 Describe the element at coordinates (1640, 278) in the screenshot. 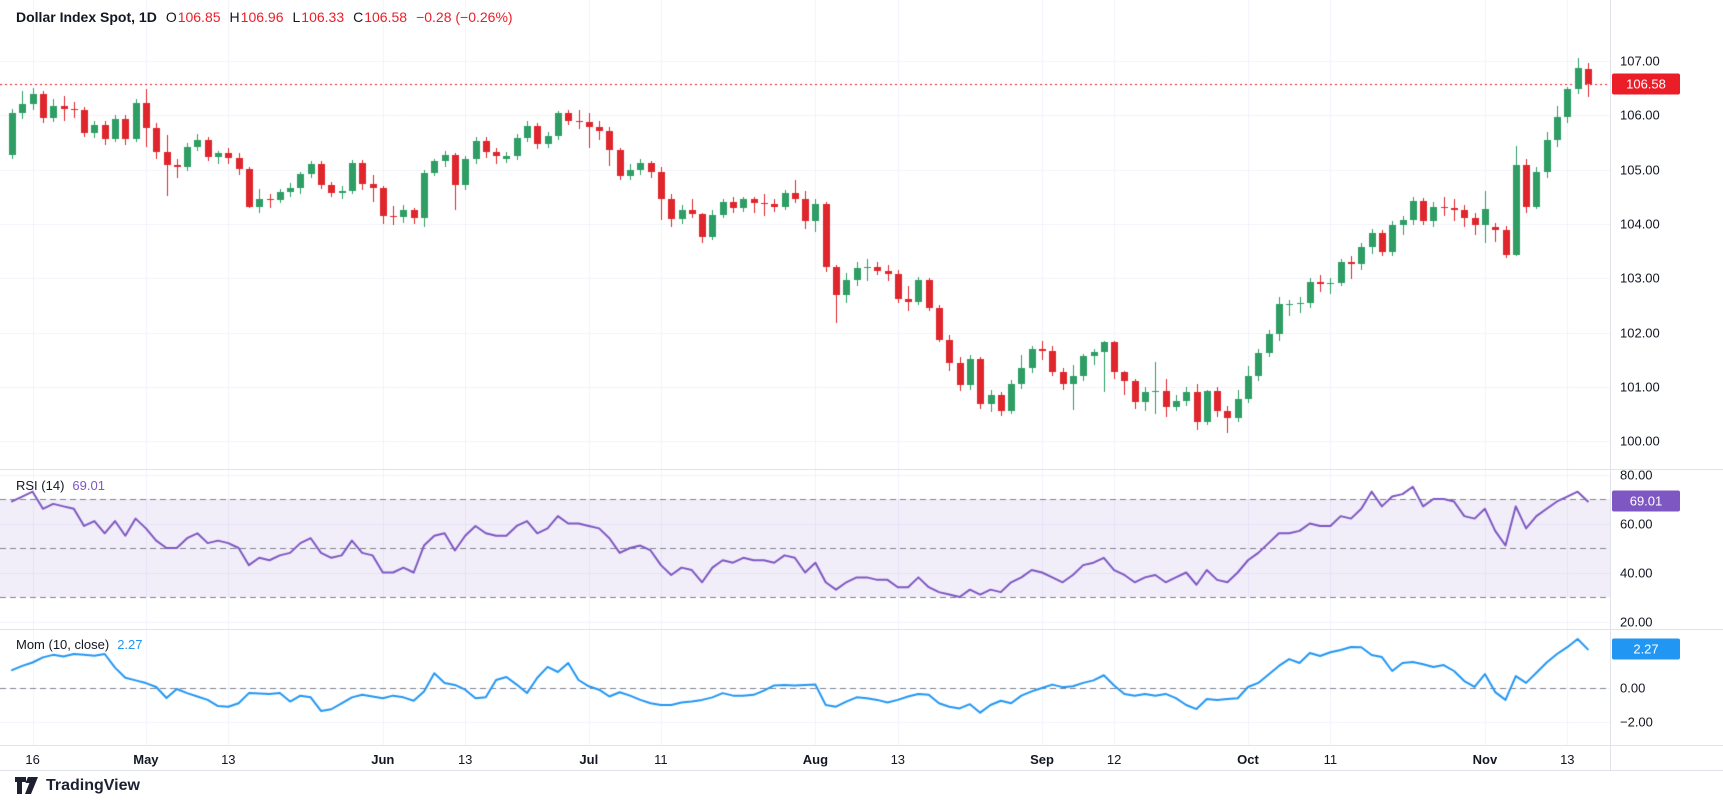

I see `price-tick-103.00: 103.00` at that location.